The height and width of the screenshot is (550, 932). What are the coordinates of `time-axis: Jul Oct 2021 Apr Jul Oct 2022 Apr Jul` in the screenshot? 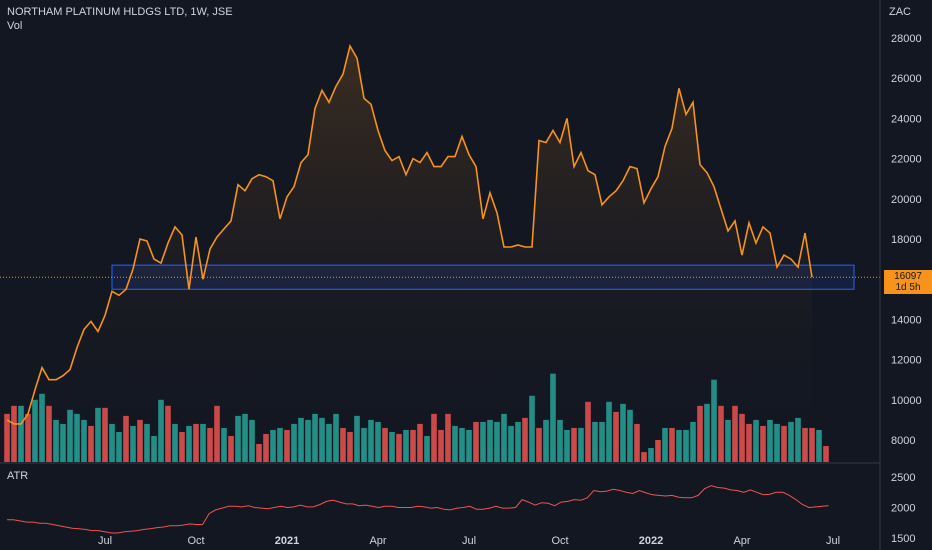 It's located at (469, 541).